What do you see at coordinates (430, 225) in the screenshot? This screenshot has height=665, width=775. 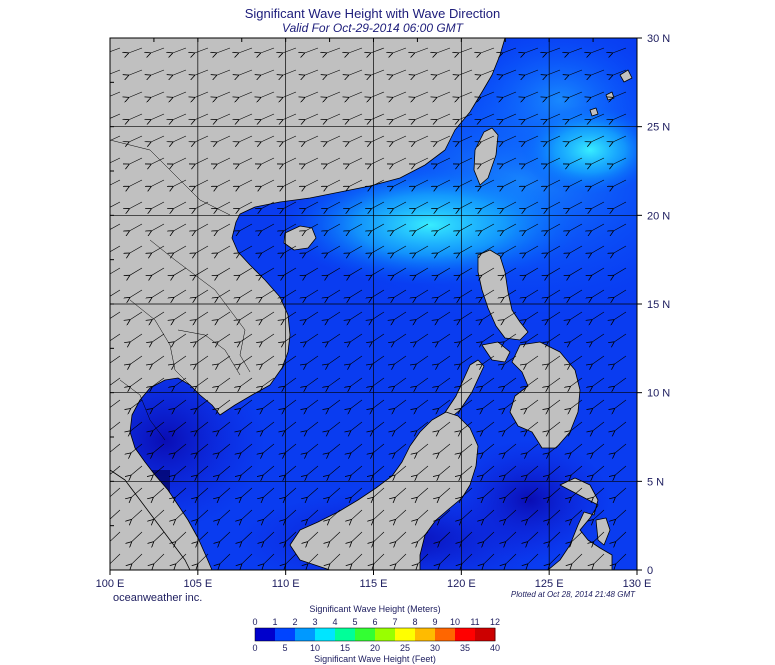 I see `wave-field-peak` at bounding box center [430, 225].